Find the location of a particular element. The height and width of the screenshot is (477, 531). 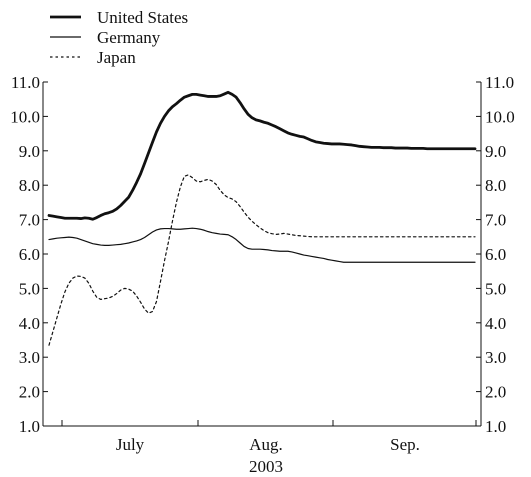

y-tick-label-left: 1.0 is located at coordinates (29, 426).